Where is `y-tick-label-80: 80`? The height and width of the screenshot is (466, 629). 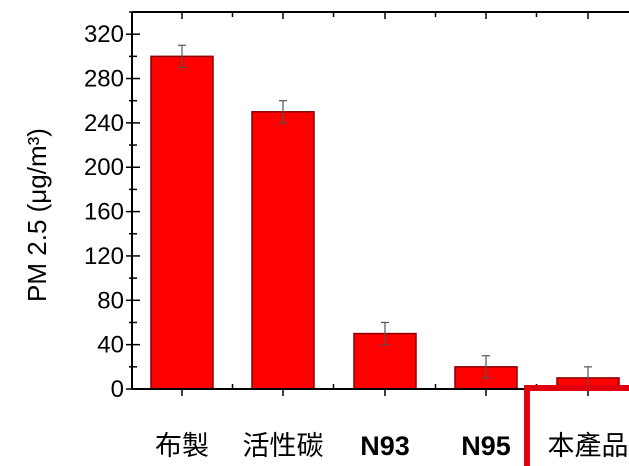
y-tick-label-80: 80 is located at coordinates (110, 300).